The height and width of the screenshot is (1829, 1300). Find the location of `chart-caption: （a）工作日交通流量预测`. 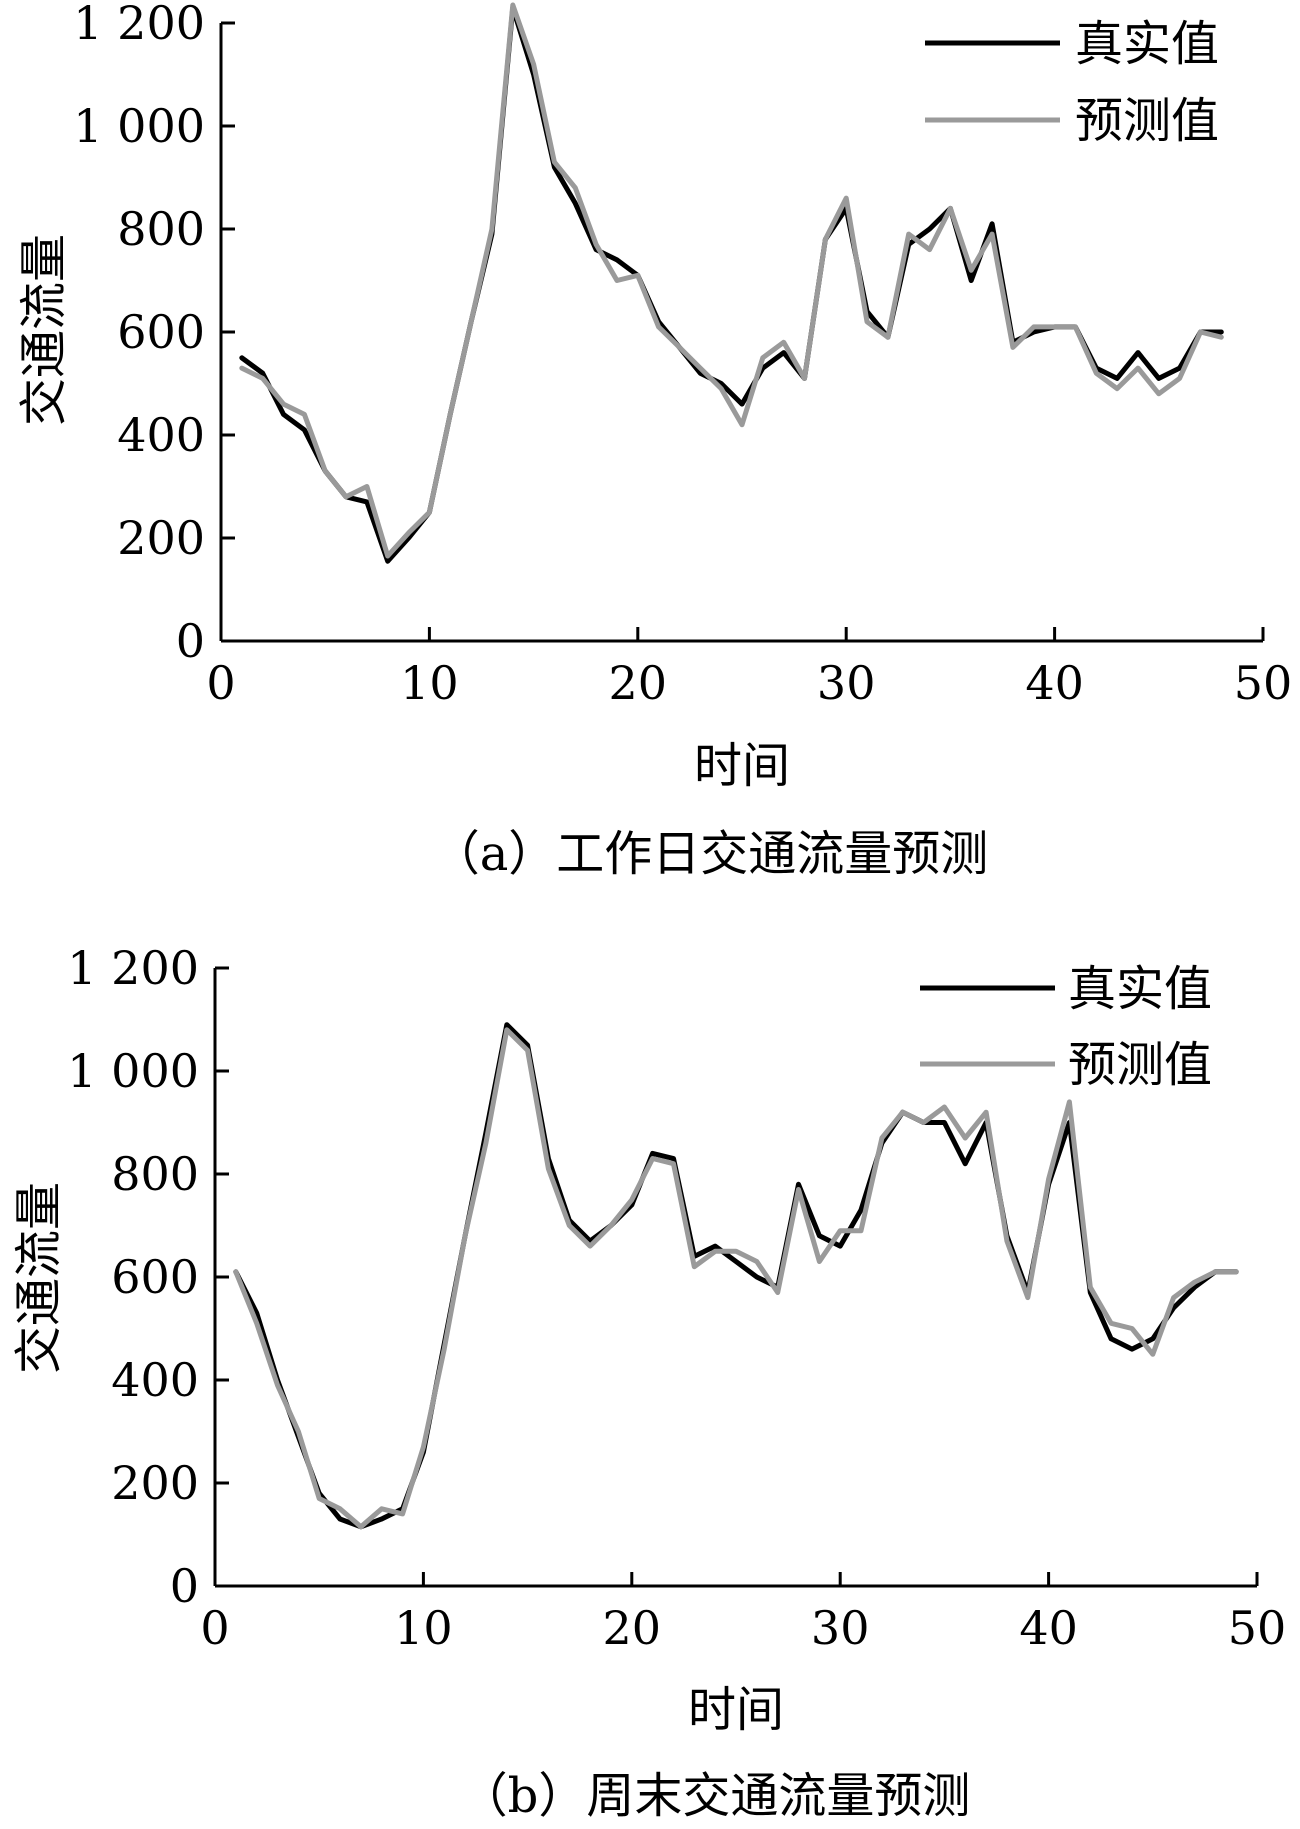

chart-caption: （a）工作日交通流量预测 is located at coordinates (710, 854).